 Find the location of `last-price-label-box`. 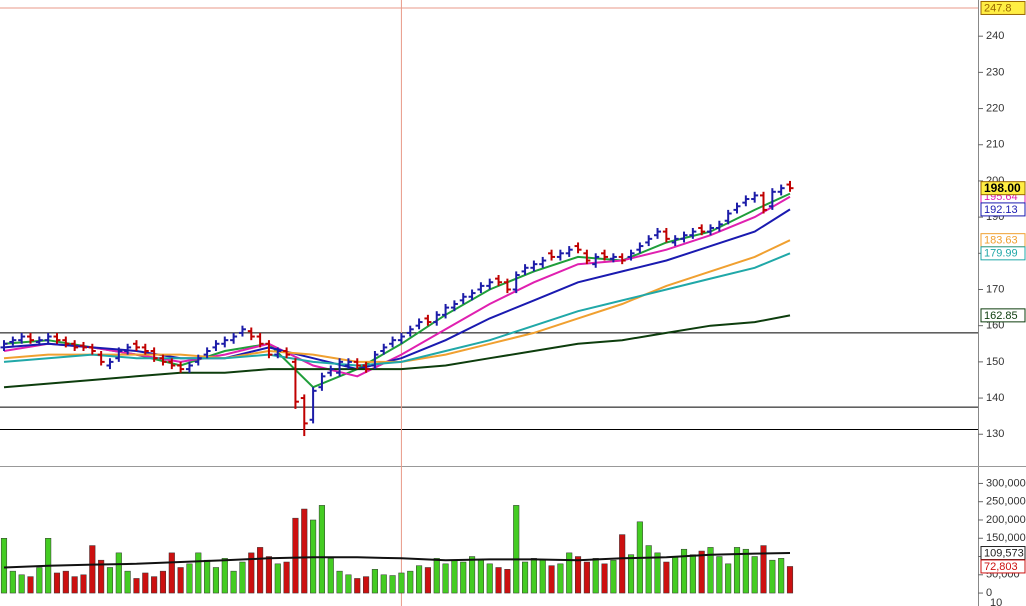

last-price-label-box is located at coordinates (1003, 188).